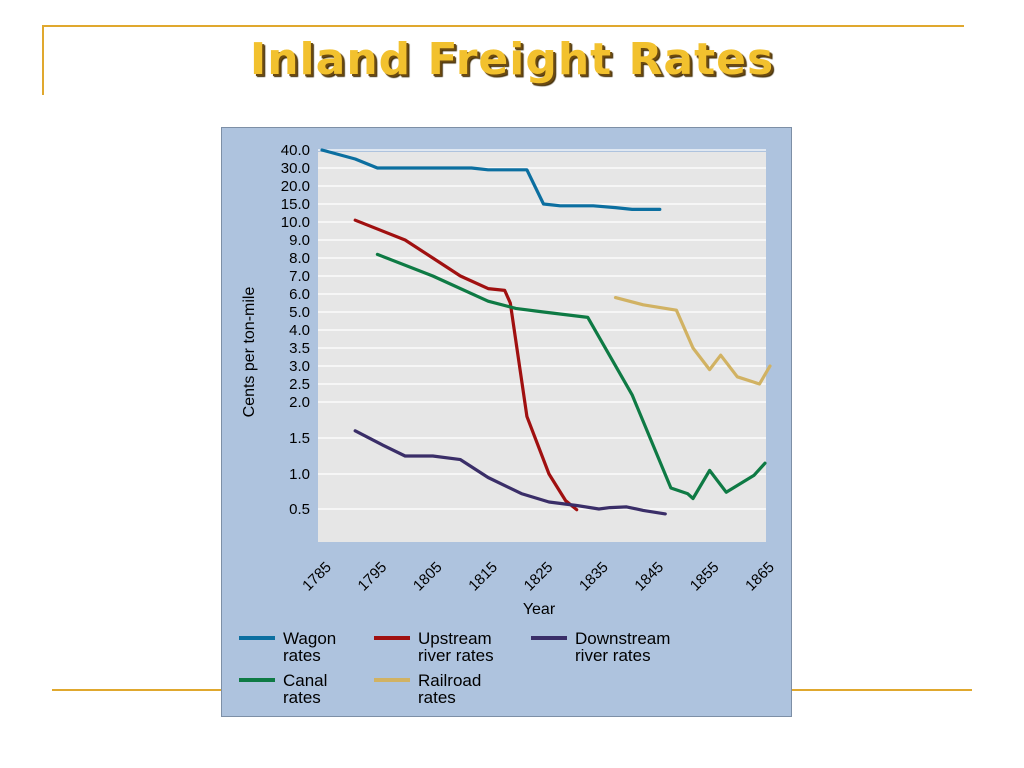 The height and width of the screenshot is (768, 1024). What do you see at coordinates (622, 638) in the screenshot?
I see `legend-label-downstream: Downstream` at bounding box center [622, 638].